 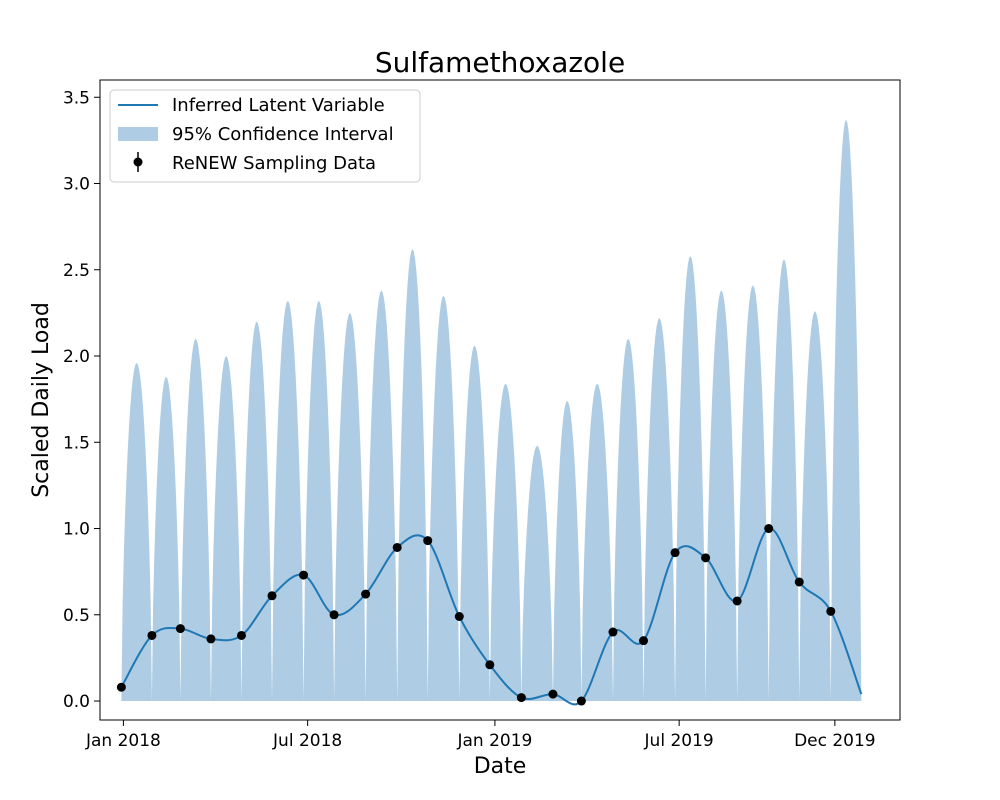 I want to click on chart-title: Sulfamethoxazole, so click(x=500, y=62).